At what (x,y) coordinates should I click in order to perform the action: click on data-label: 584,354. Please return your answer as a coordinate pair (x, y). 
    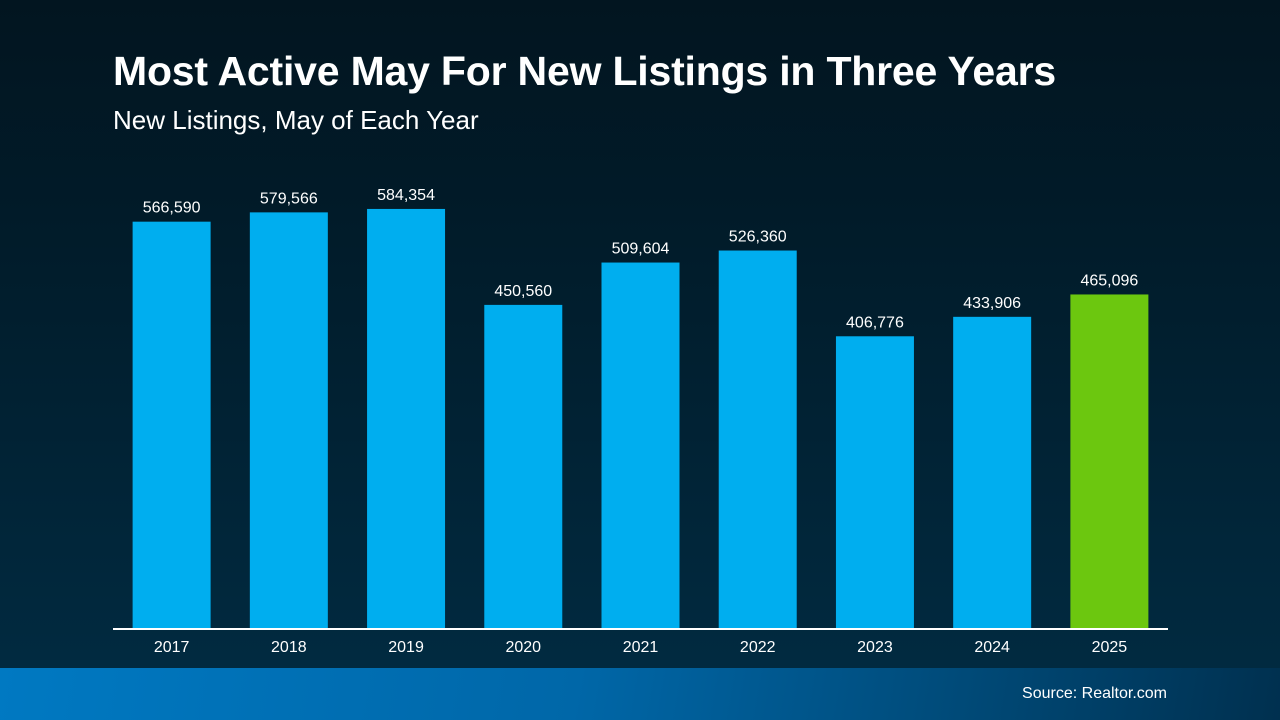
    Looking at the image, I should click on (406, 195).